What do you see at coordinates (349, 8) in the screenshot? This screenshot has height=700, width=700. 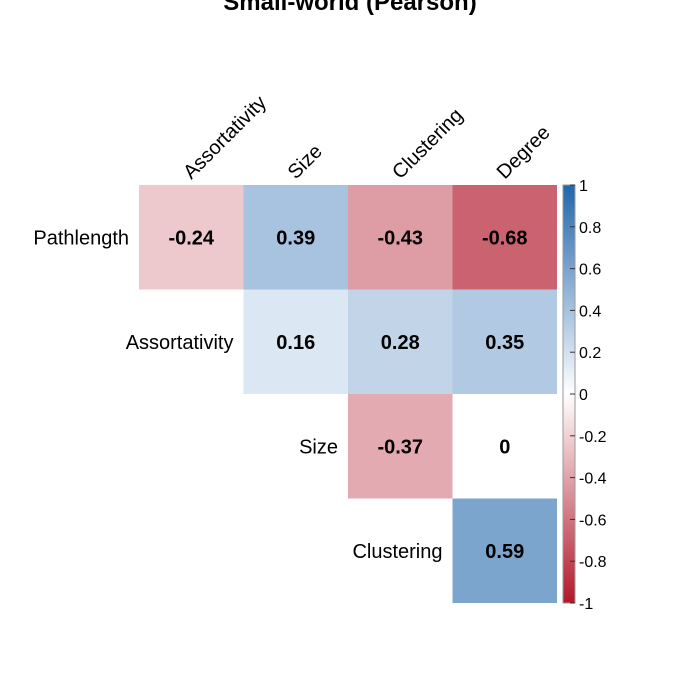 I see `chart-title: Small-world (Pearson)` at bounding box center [349, 8].